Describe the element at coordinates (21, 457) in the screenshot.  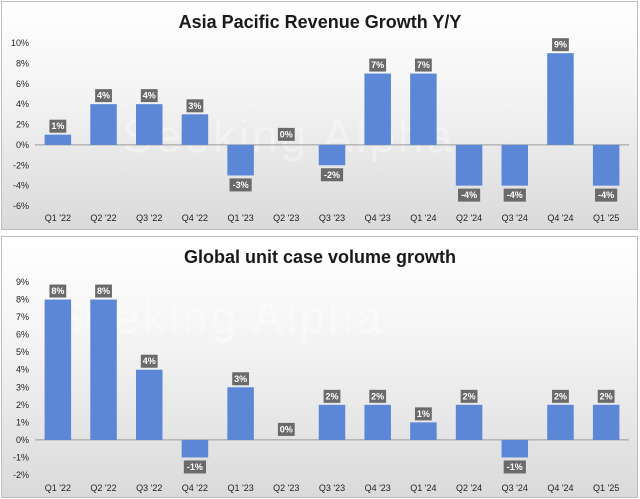
I see `y-tick-label: -1%` at that location.